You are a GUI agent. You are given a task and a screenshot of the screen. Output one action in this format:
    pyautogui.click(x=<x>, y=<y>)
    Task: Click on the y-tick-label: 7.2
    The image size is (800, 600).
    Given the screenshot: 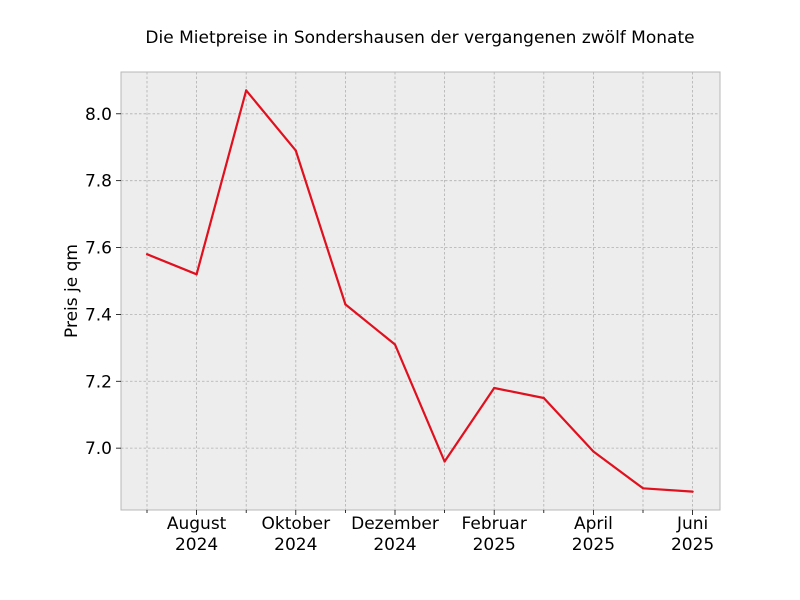 What is the action you would take?
    pyautogui.click(x=98, y=382)
    